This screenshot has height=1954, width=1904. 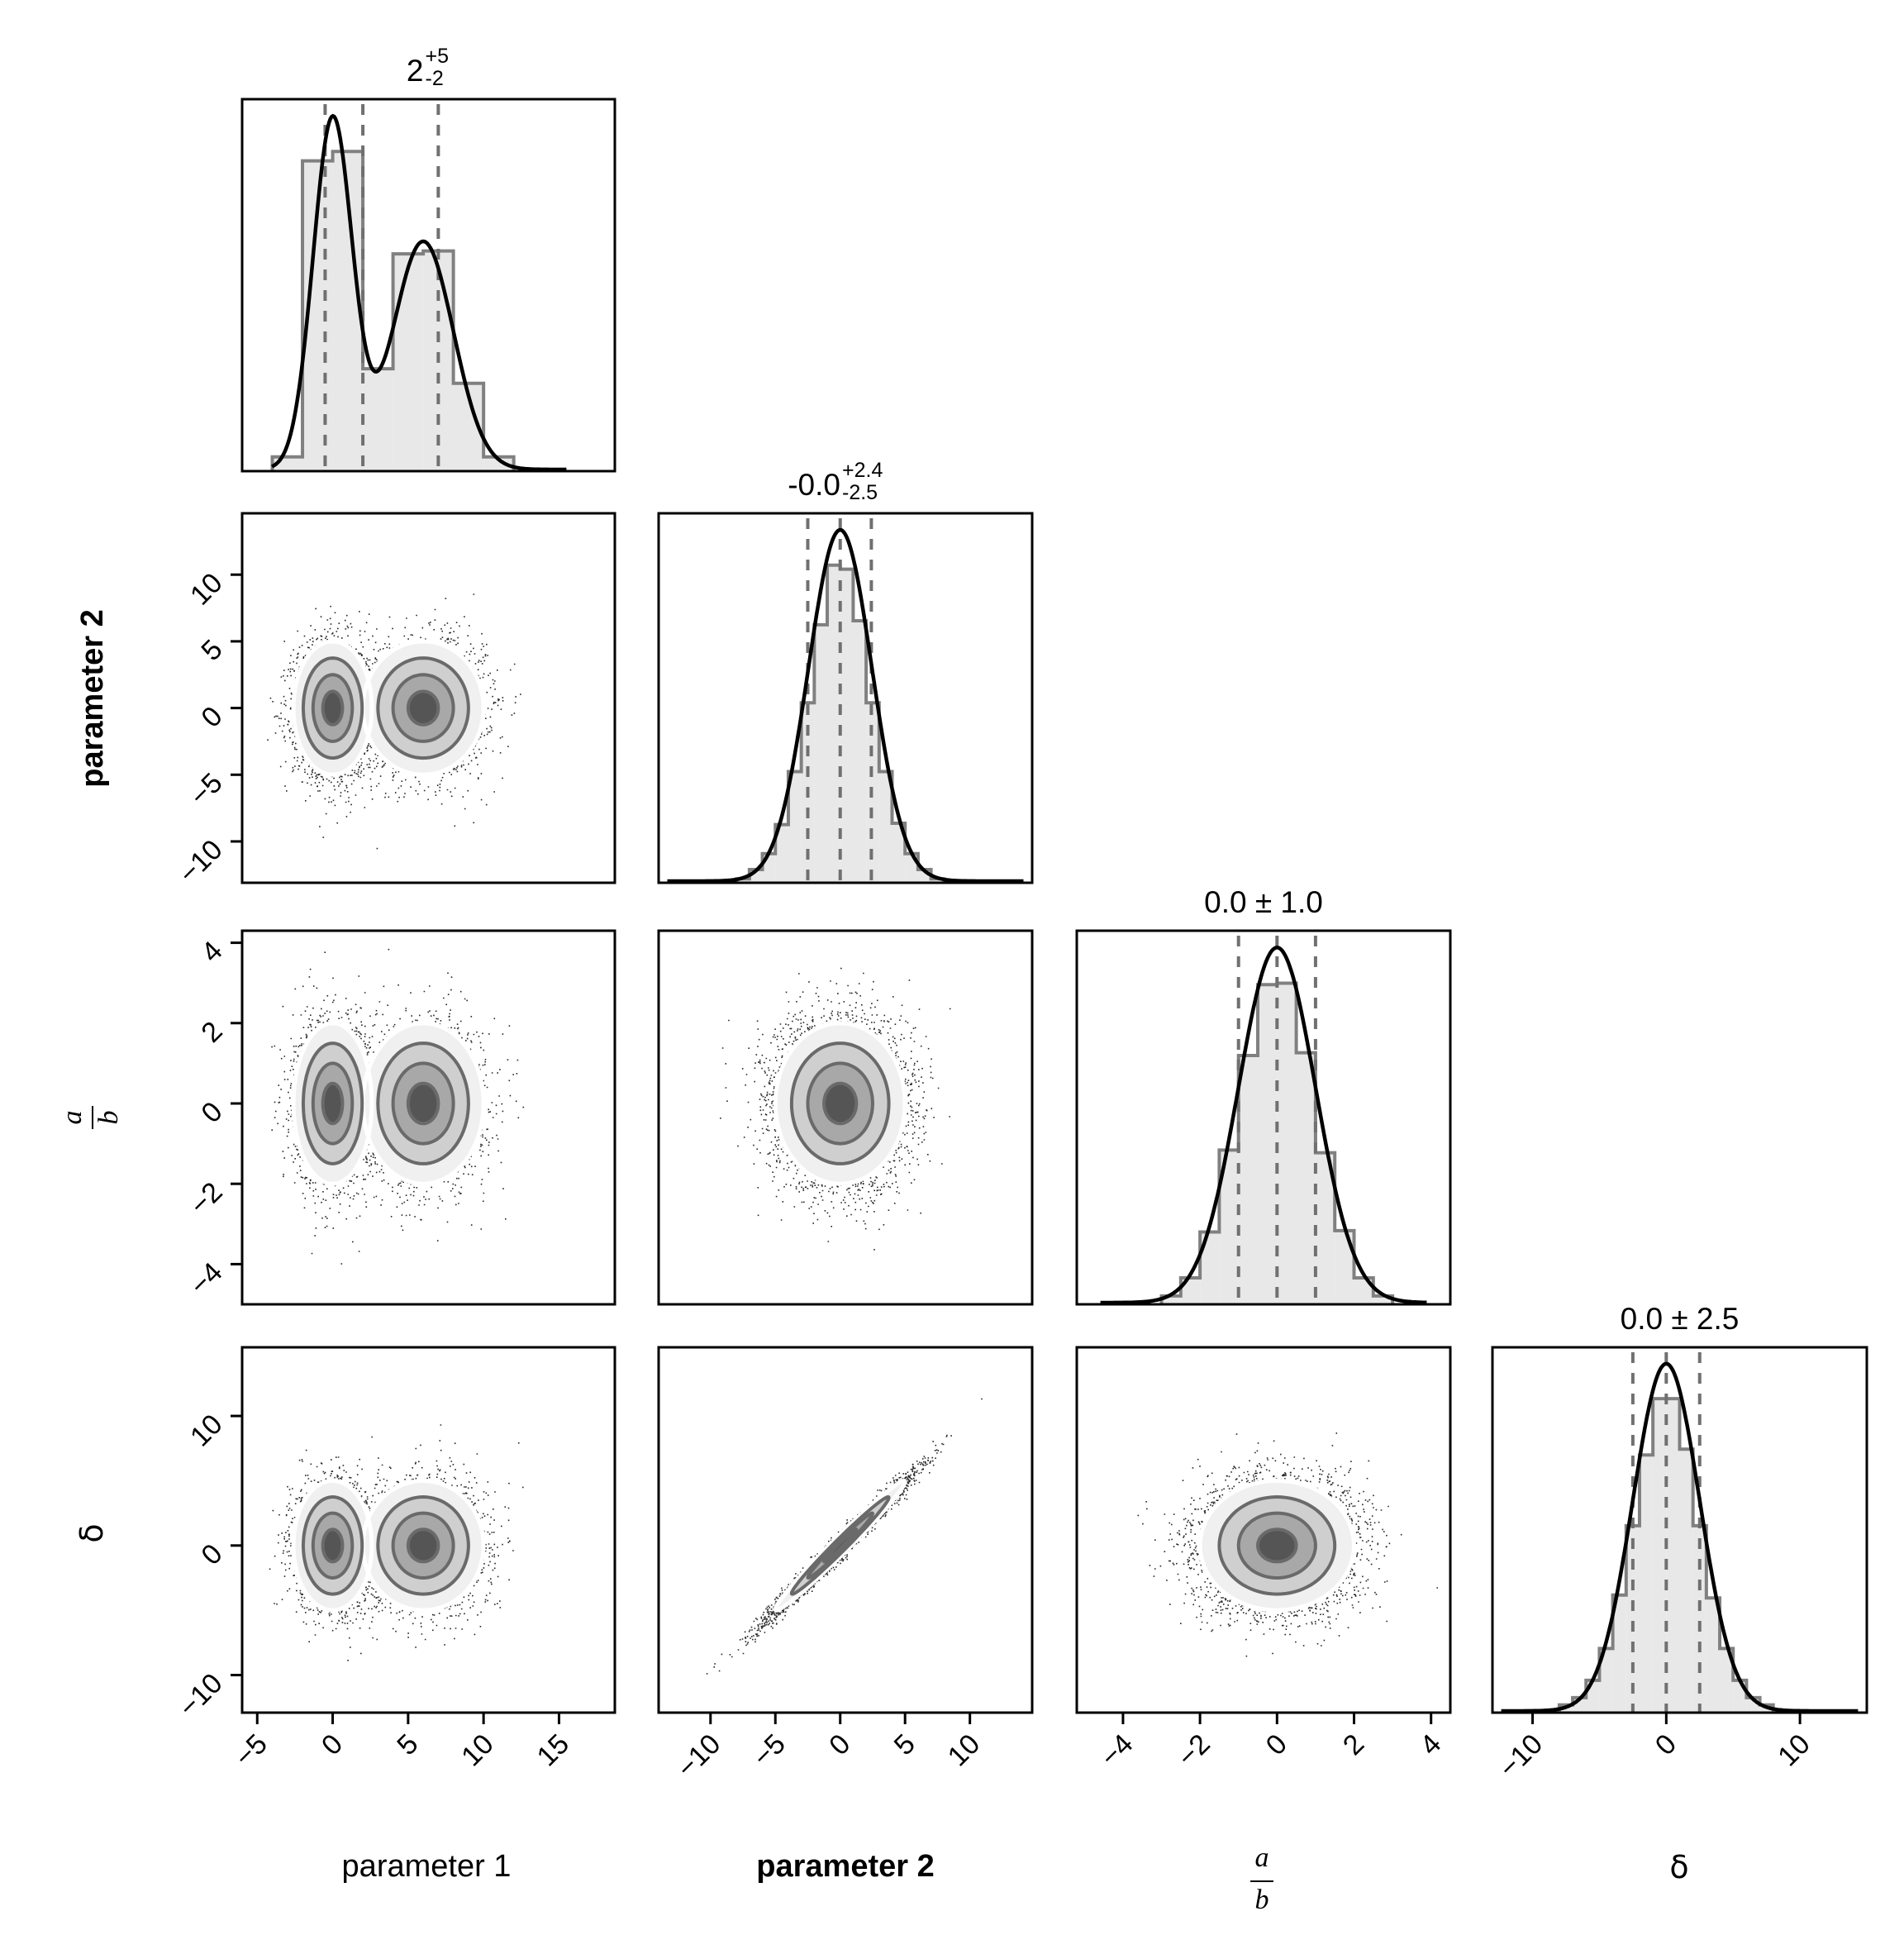 I want to click on x-tick-label: −4, so click(x=1116, y=1750).